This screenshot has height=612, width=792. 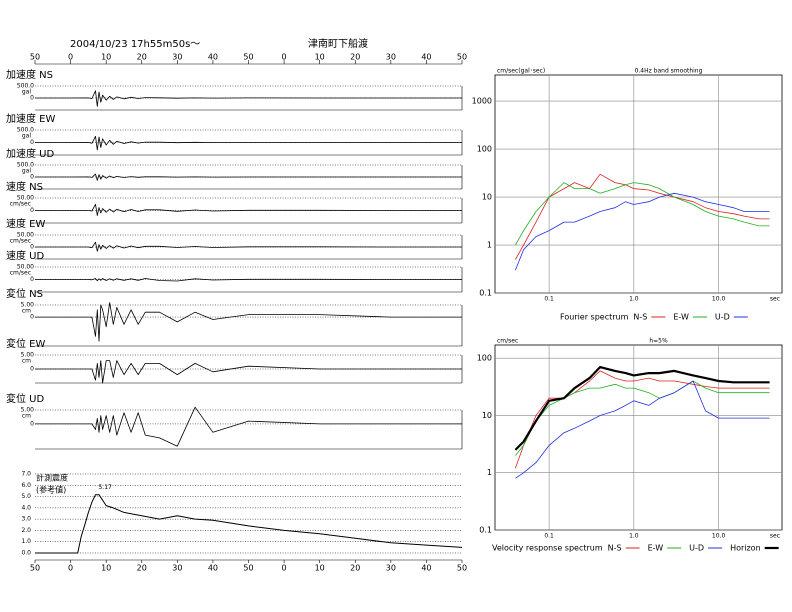 I want to click on y-tick-label: 1000, so click(x=482, y=101).